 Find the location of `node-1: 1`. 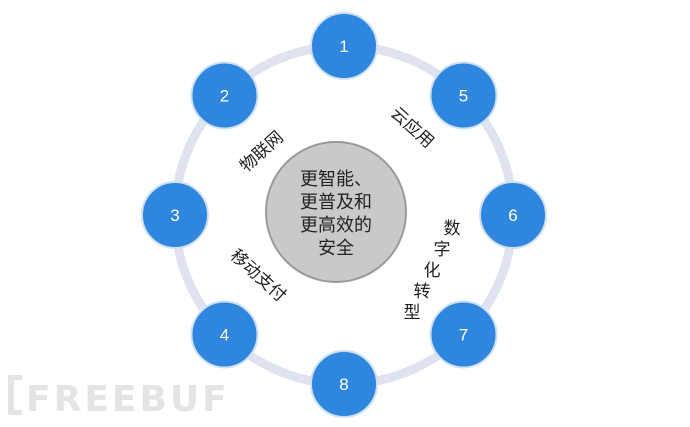

node-1: 1 is located at coordinates (344, 46).